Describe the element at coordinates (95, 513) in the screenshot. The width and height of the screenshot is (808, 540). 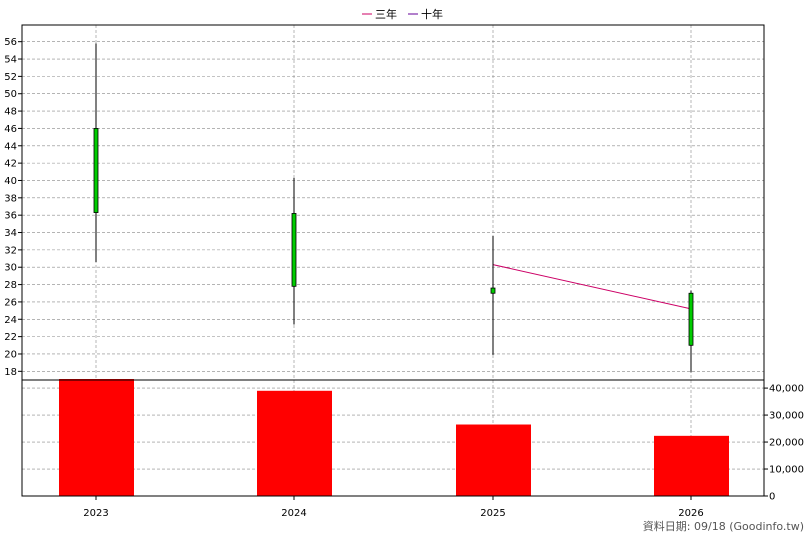
I see `x-tick-label-2023: 2023` at that location.